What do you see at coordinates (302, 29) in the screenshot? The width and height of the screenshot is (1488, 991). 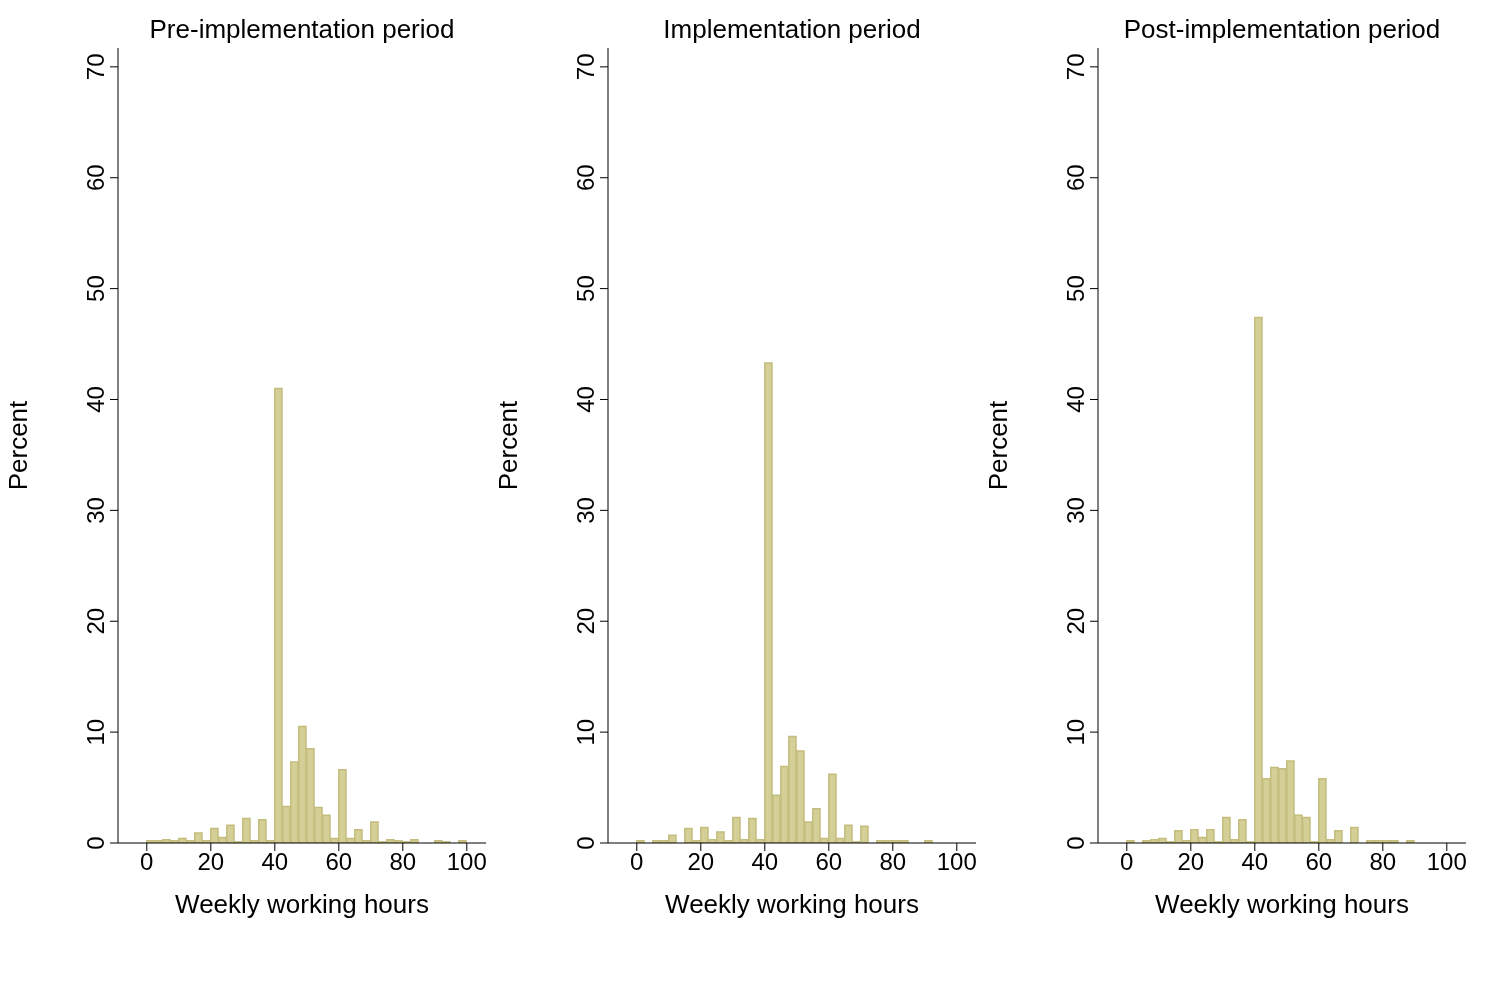 I see `chart-title: Pre-implementation period` at bounding box center [302, 29].